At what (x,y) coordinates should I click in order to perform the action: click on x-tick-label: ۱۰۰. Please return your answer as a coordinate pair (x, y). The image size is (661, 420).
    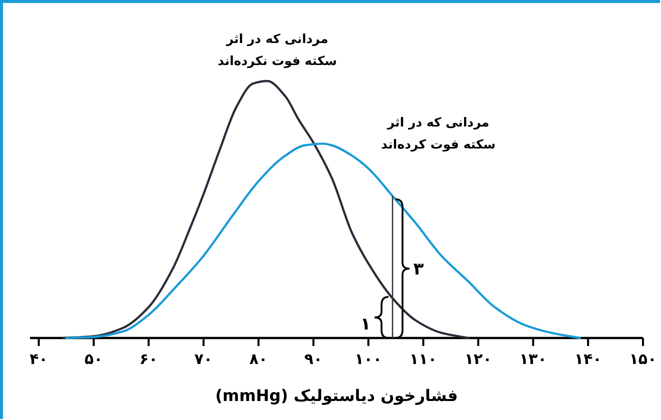
    Looking at the image, I should click on (368, 359).